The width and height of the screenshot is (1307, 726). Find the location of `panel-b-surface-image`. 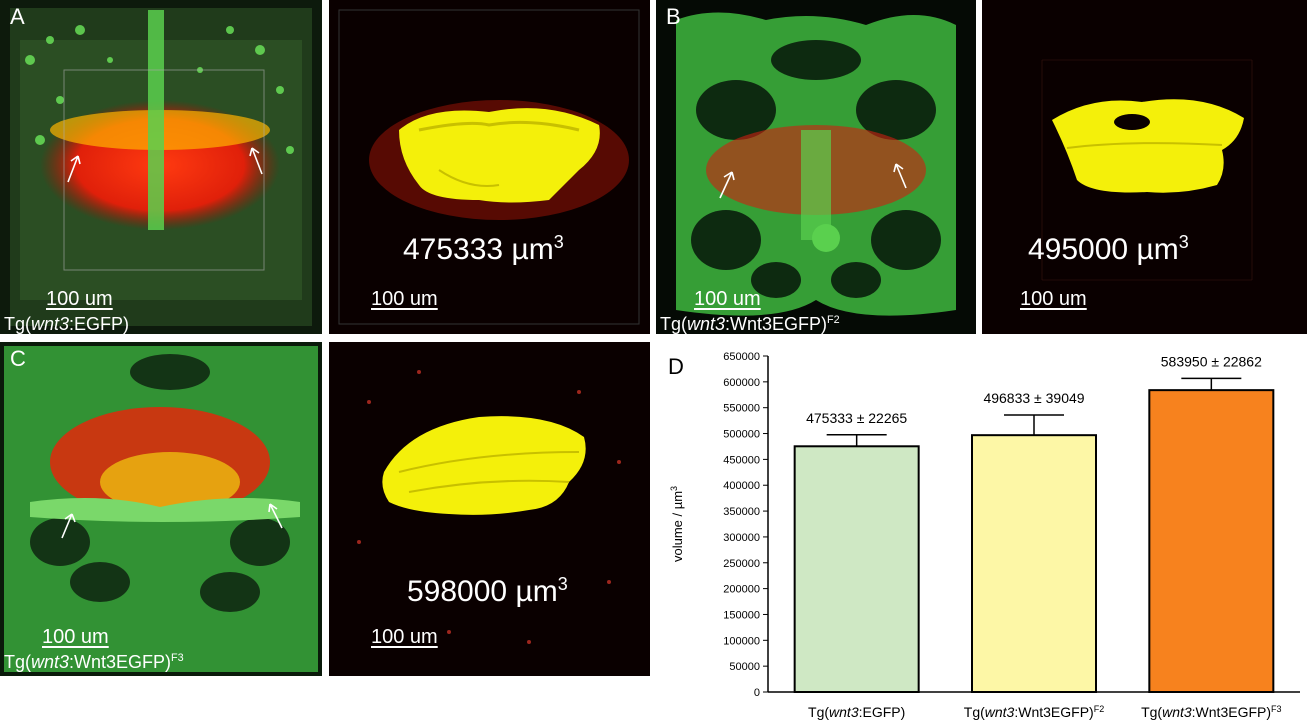

panel-b-surface-image is located at coordinates (1144, 167).